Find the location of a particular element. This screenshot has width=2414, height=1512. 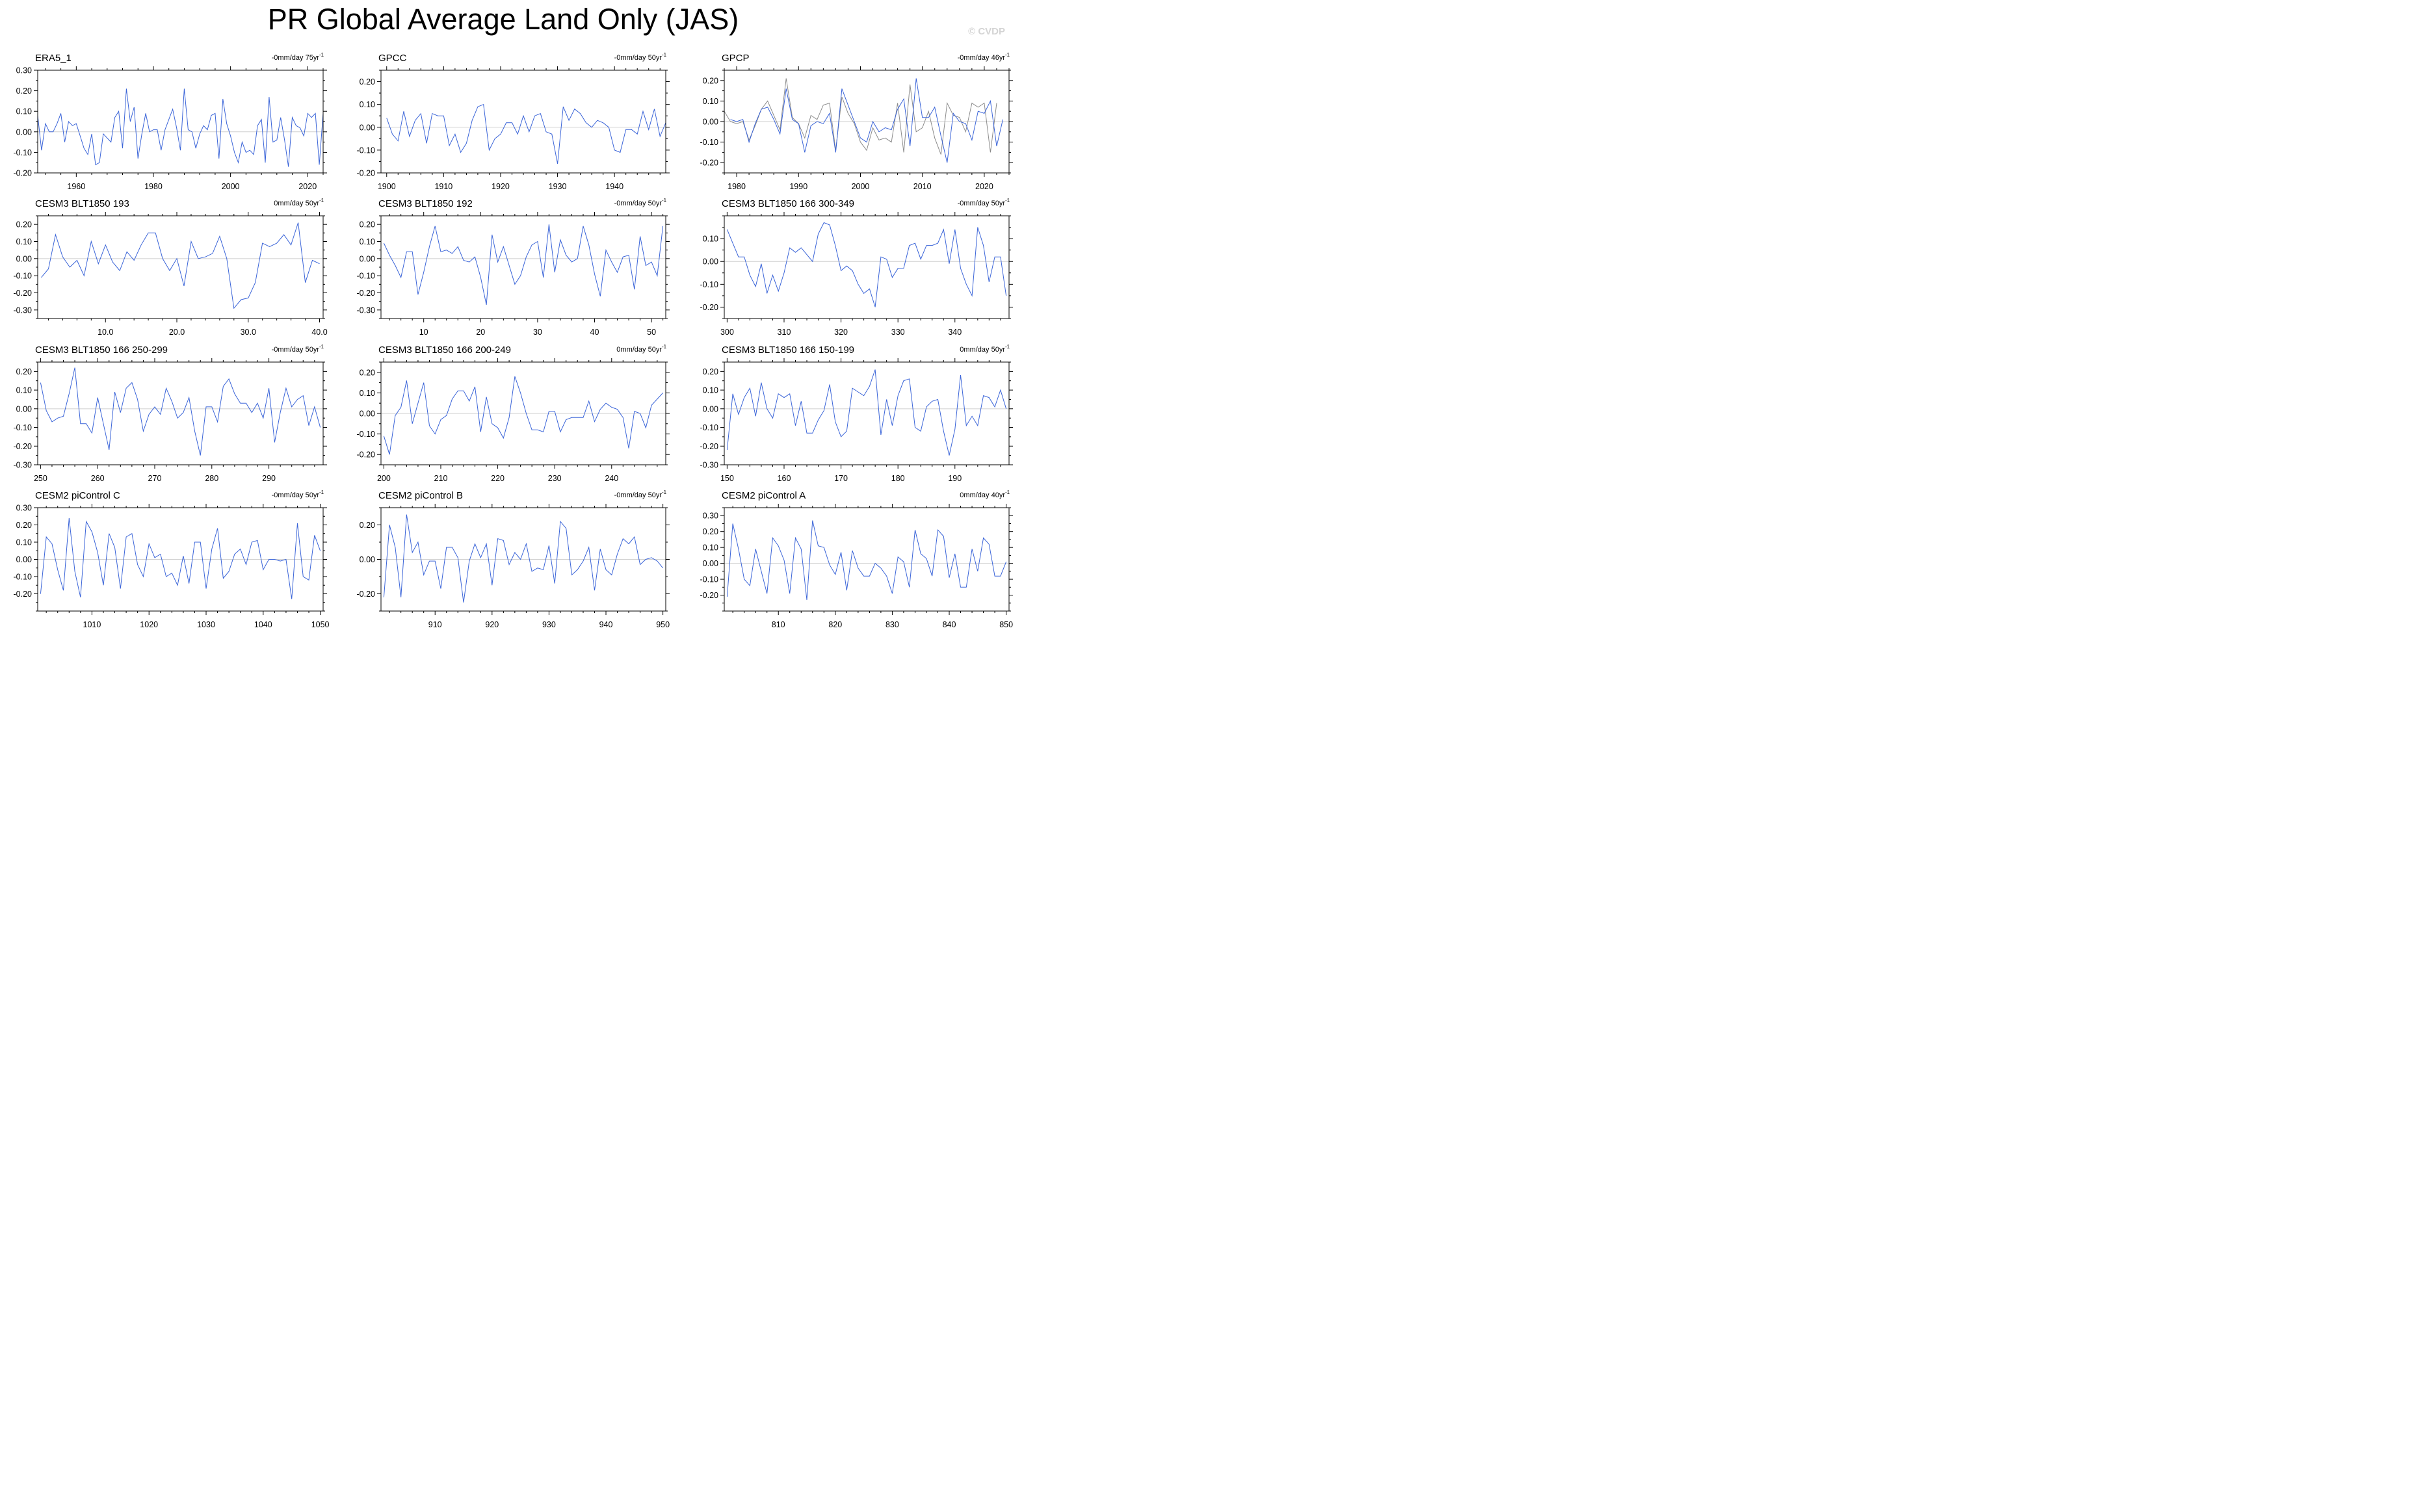

trend-label: -0mm/day 75yr is located at coordinates (296, 58).